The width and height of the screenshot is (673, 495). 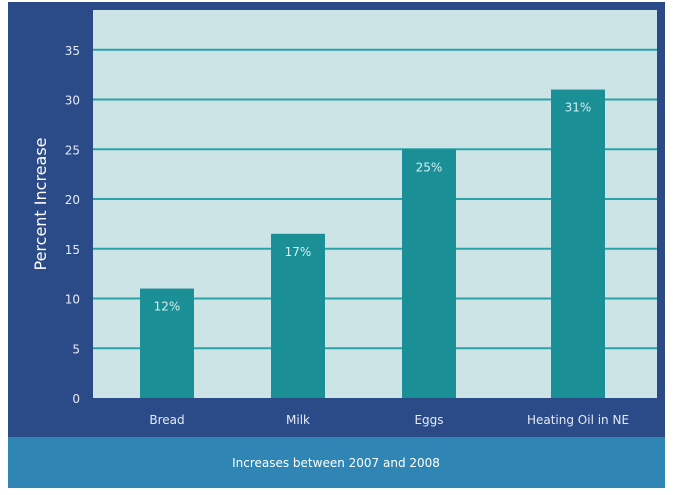 What do you see at coordinates (76, 349) in the screenshot?
I see `y-tick-label: 5` at bounding box center [76, 349].